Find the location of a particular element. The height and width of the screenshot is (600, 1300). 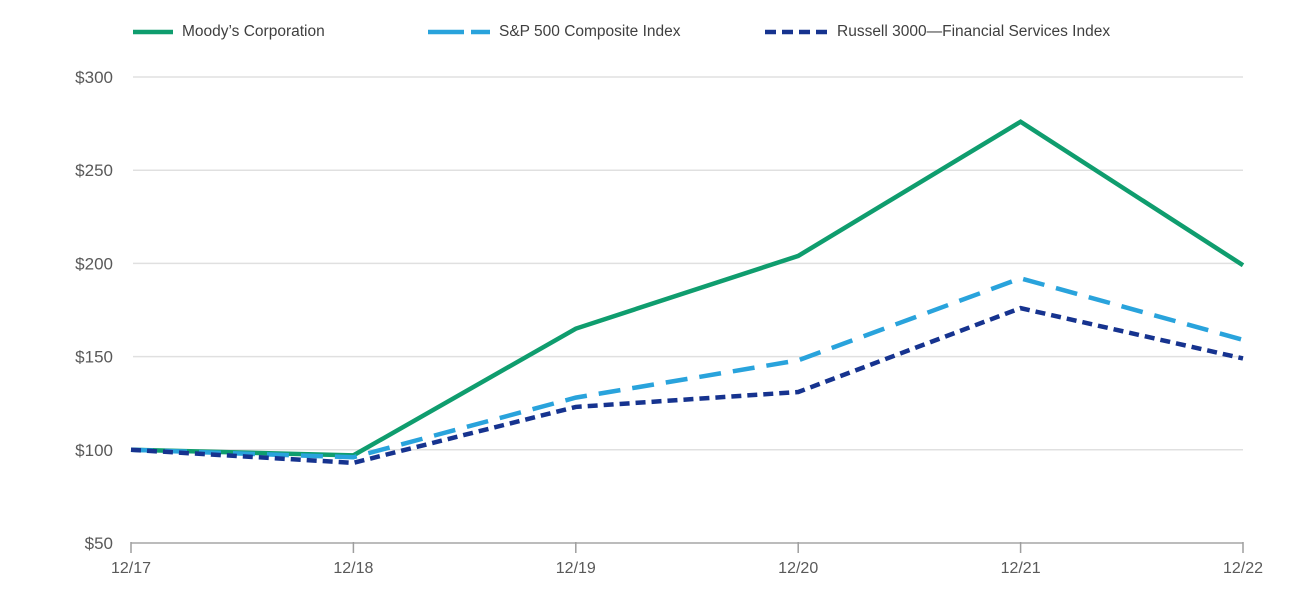

legend-label-russell-3000-financial-services-index: Russell 3000—Financial Services Index is located at coordinates (974, 31).